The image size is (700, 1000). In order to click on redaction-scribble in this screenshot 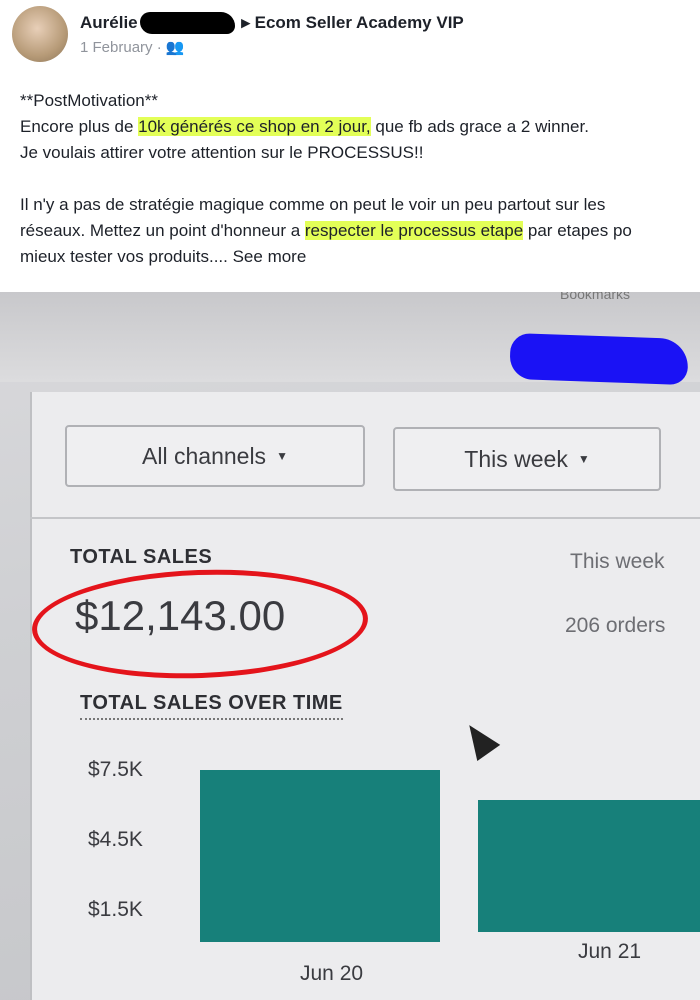, I will do `click(599, 359)`.